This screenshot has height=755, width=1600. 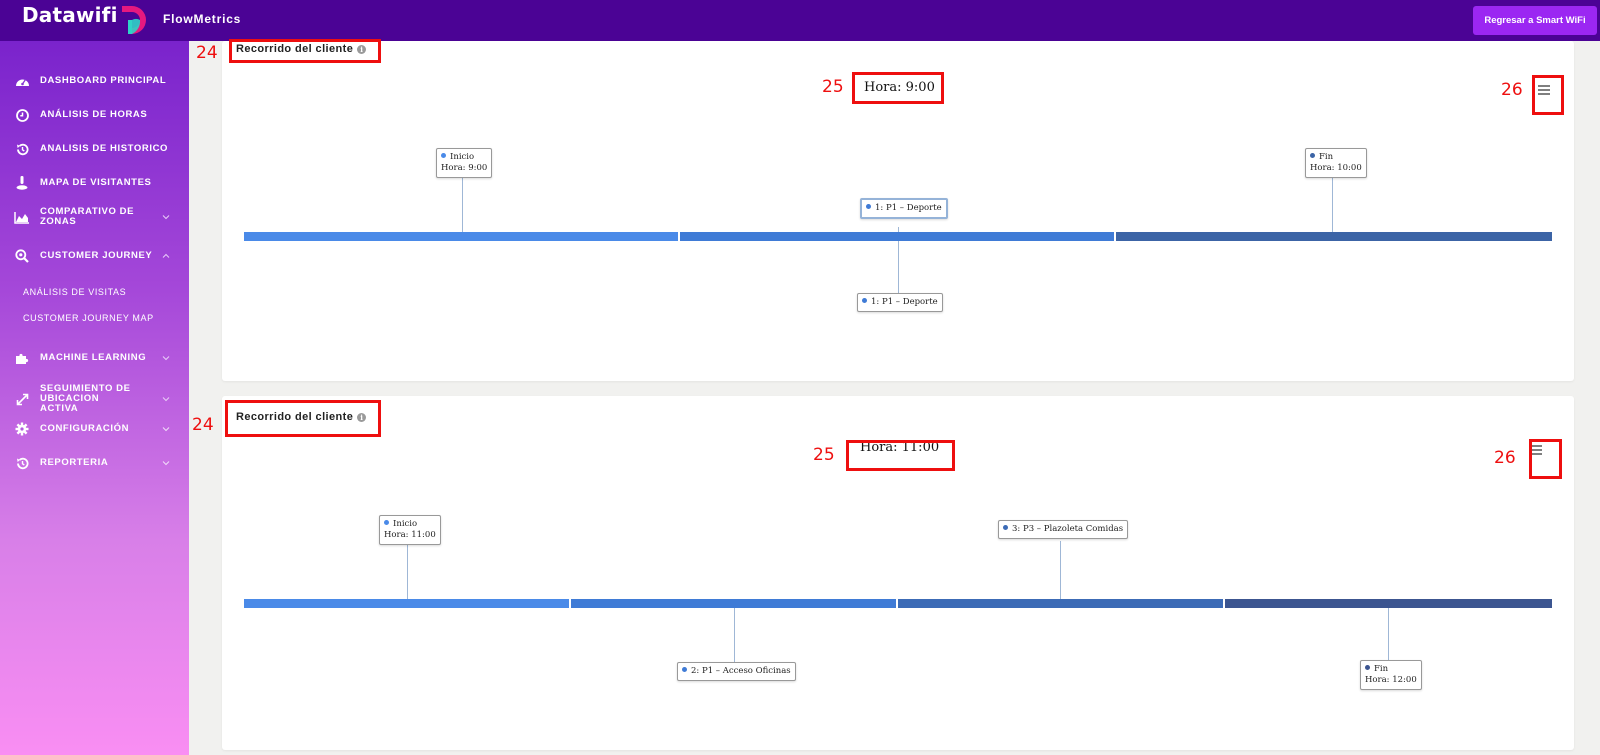 What do you see at coordinates (22, 429) in the screenshot?
I see `gear-icon` at bounding box center [22, 429].